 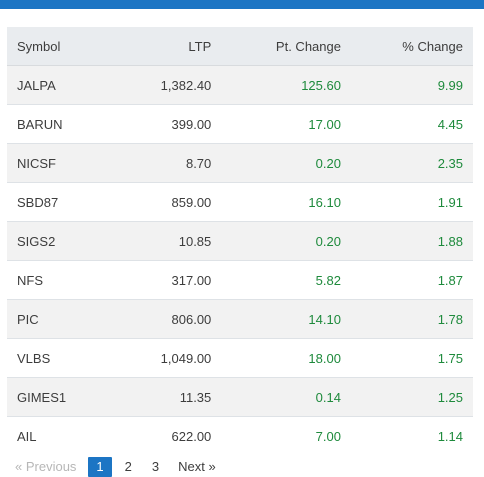 What do you see at coordinates (163, 124) in the screenshot?
I see `cell-ltp: 399.00` at bounding box center [163, 124].